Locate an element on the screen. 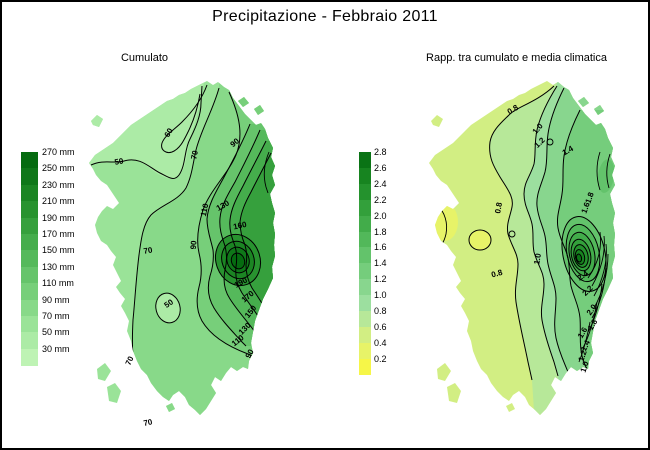 The width and height of the screenshot is (650, 450). legend-tick-label: 170 mm is located at coordinates (58, 234).